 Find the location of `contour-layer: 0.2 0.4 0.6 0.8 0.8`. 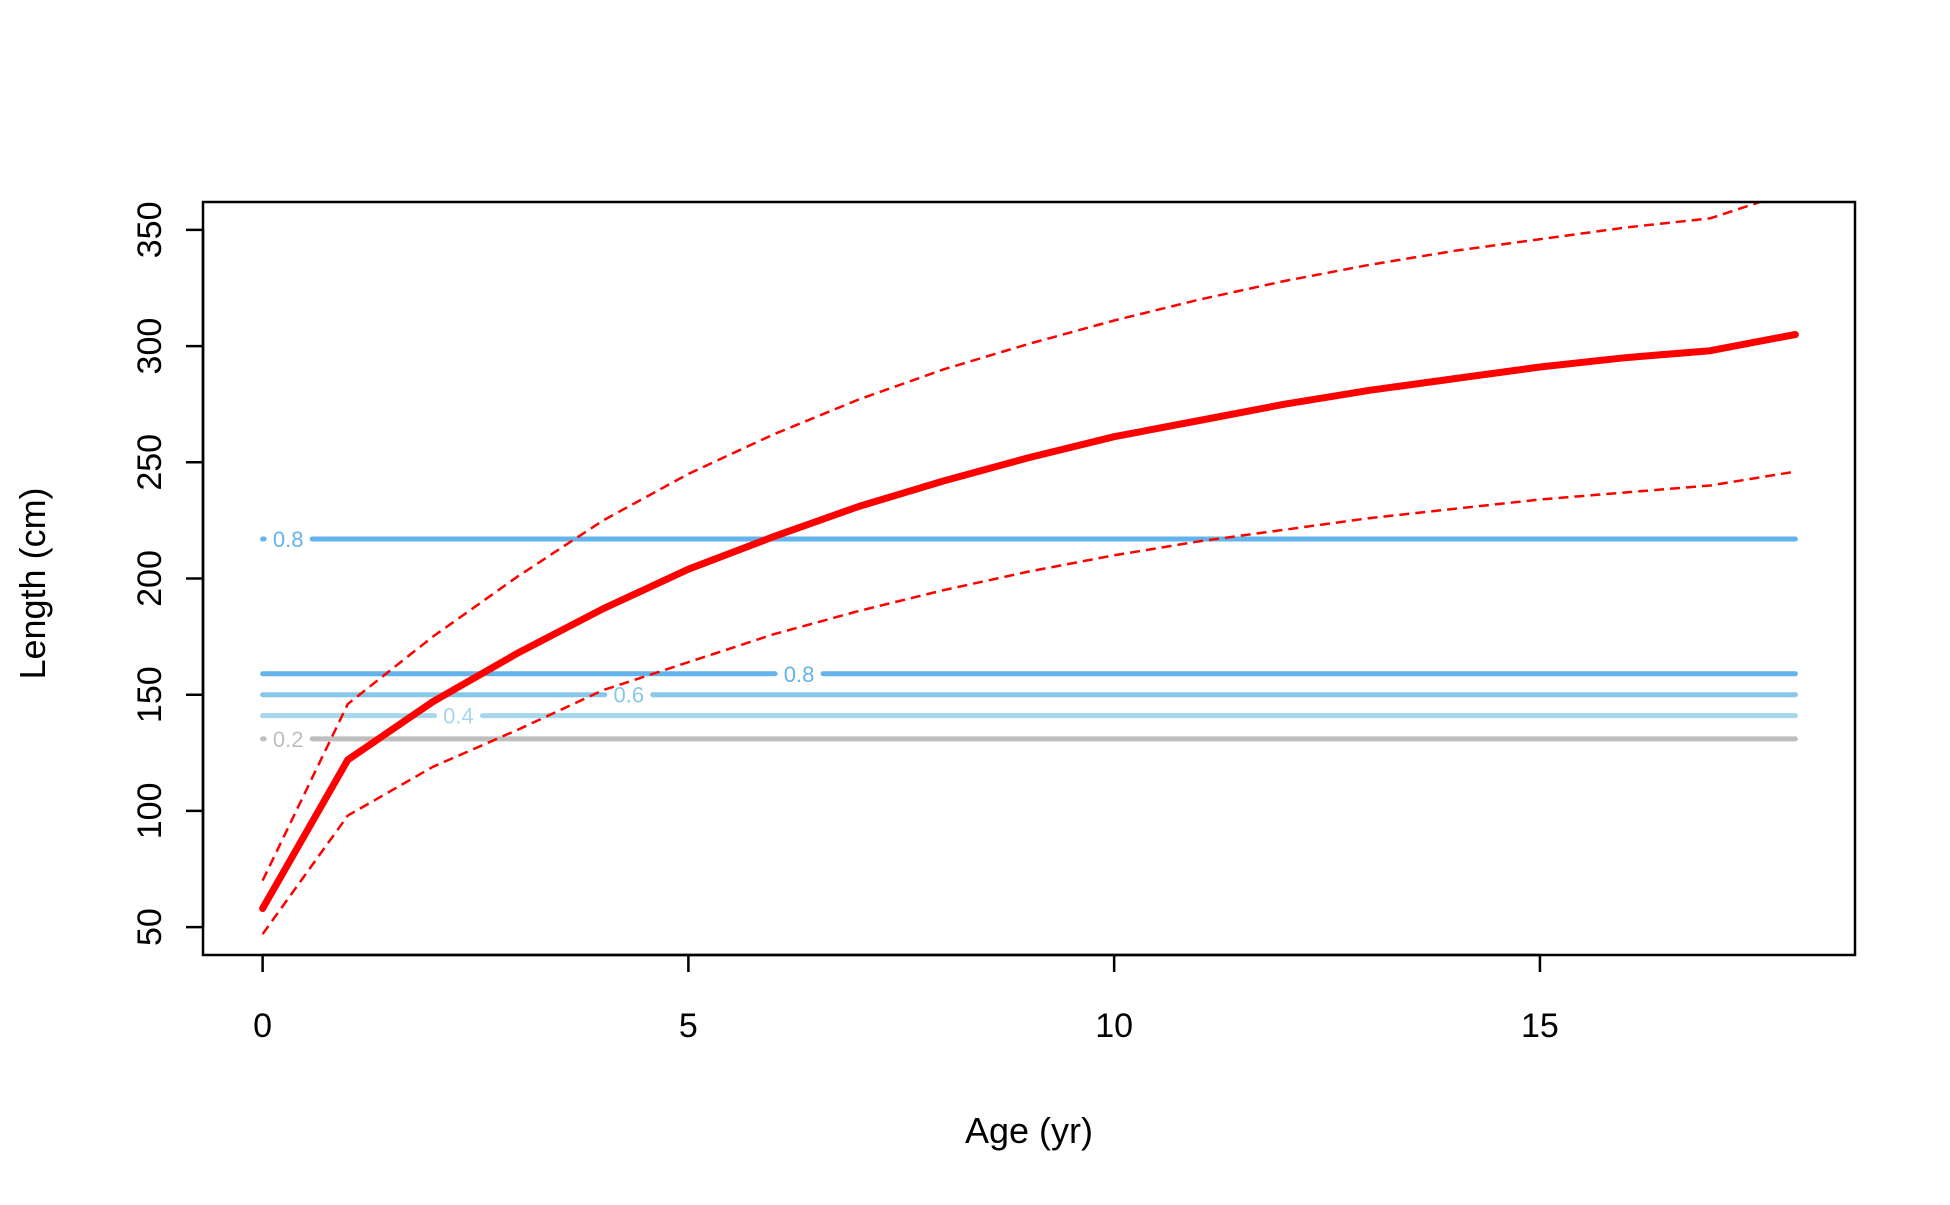

contour-layer: 0.2 0.4 0.6 0.8 0.8 is located at coordinates (1029, 639).